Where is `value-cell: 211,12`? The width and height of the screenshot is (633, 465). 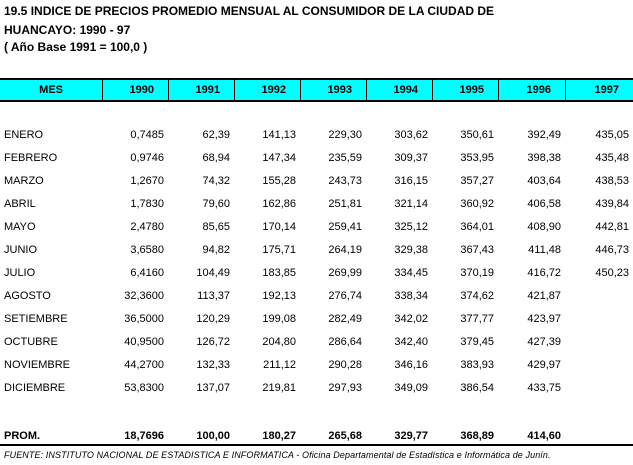 value-cell: 211,12 is located at coordinates (279, 365).